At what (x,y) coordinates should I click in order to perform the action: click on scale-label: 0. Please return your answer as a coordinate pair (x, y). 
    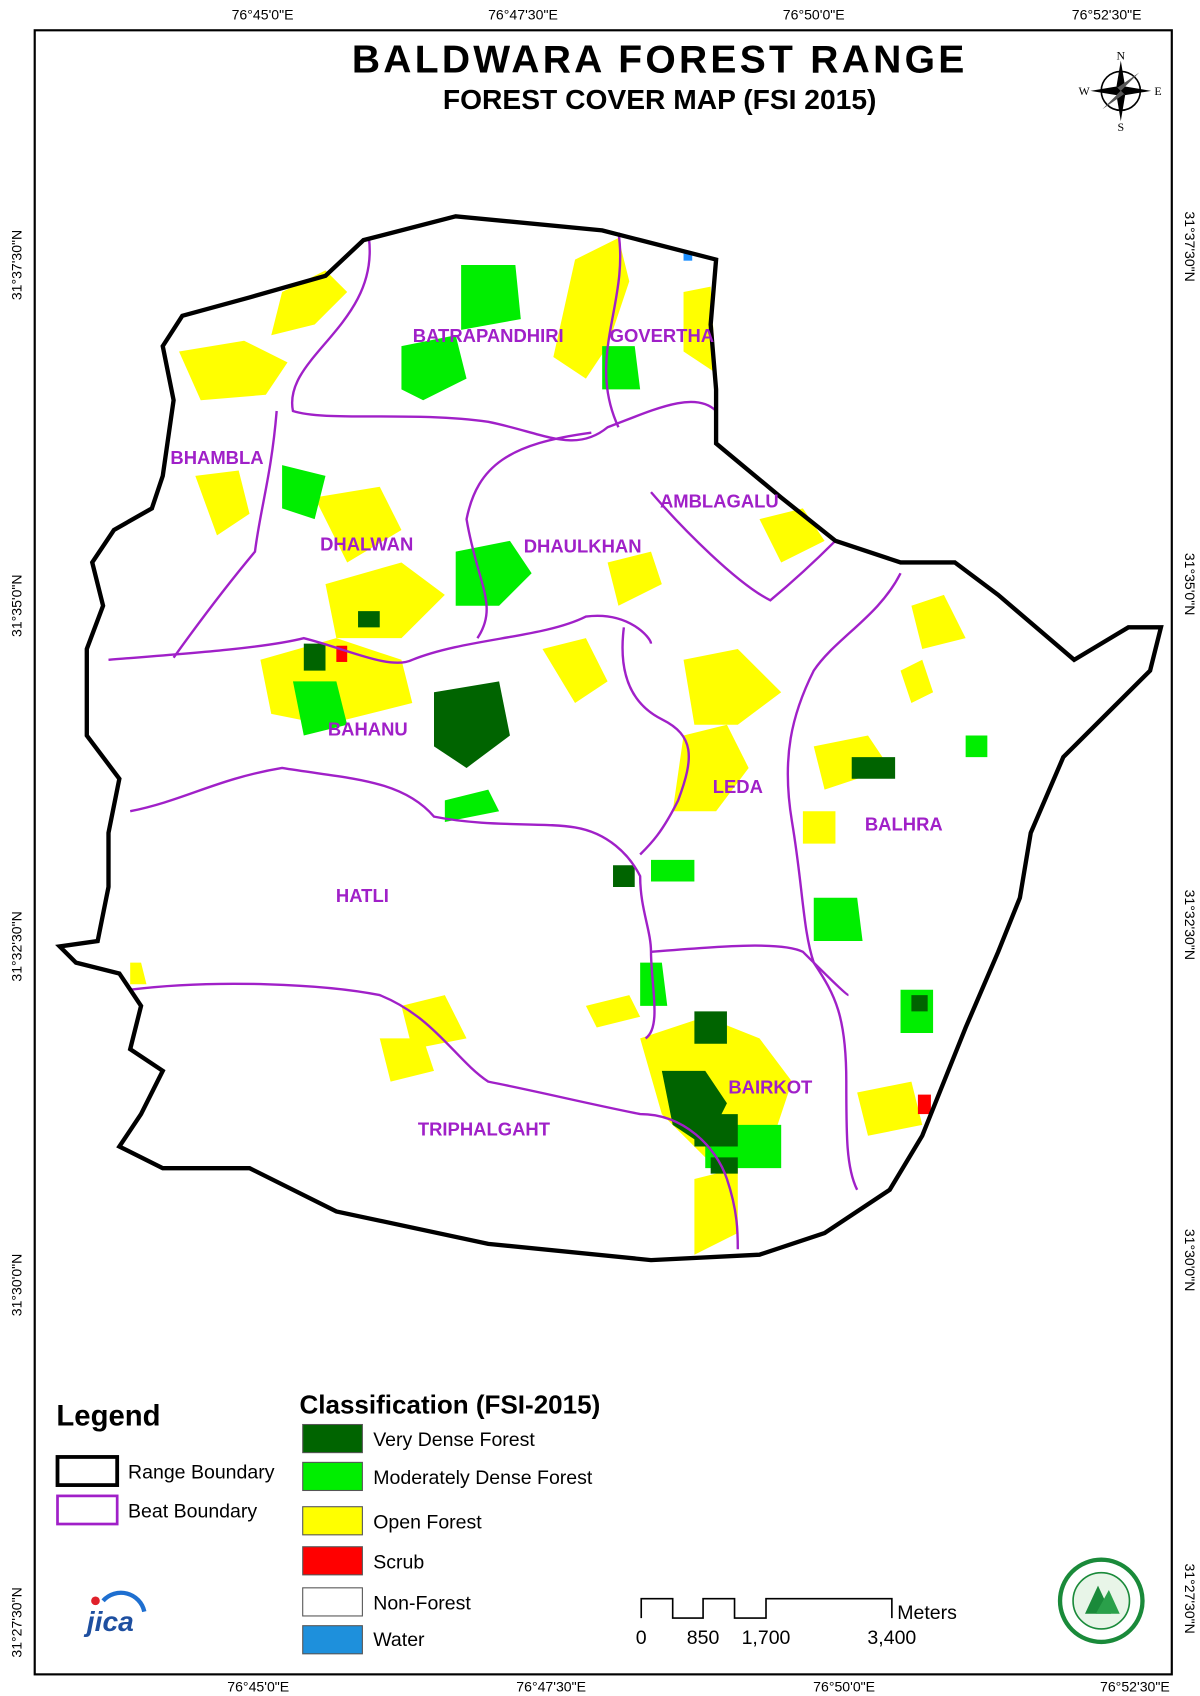
    Looking at the image, I should click on (641, 1638).